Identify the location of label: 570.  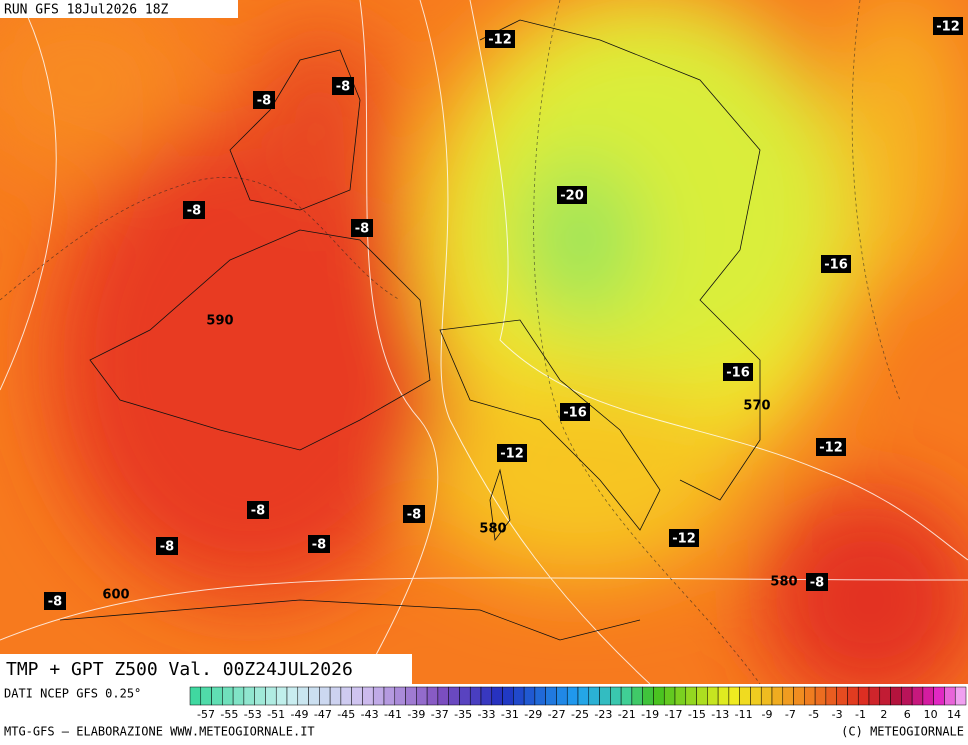
(756, 406).